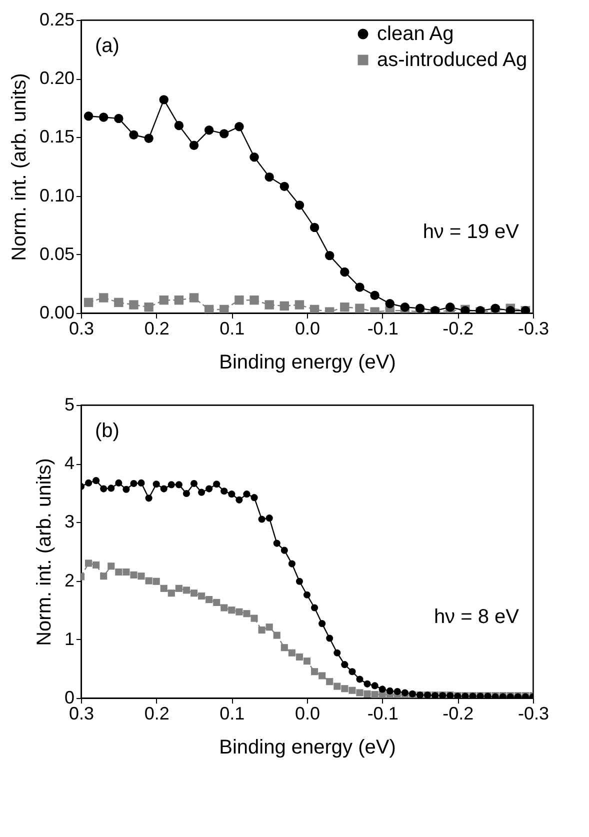 The width and height of the screenshot is (589, 837). I want to click on y-tick-label: 0.25, so click(56, 20).